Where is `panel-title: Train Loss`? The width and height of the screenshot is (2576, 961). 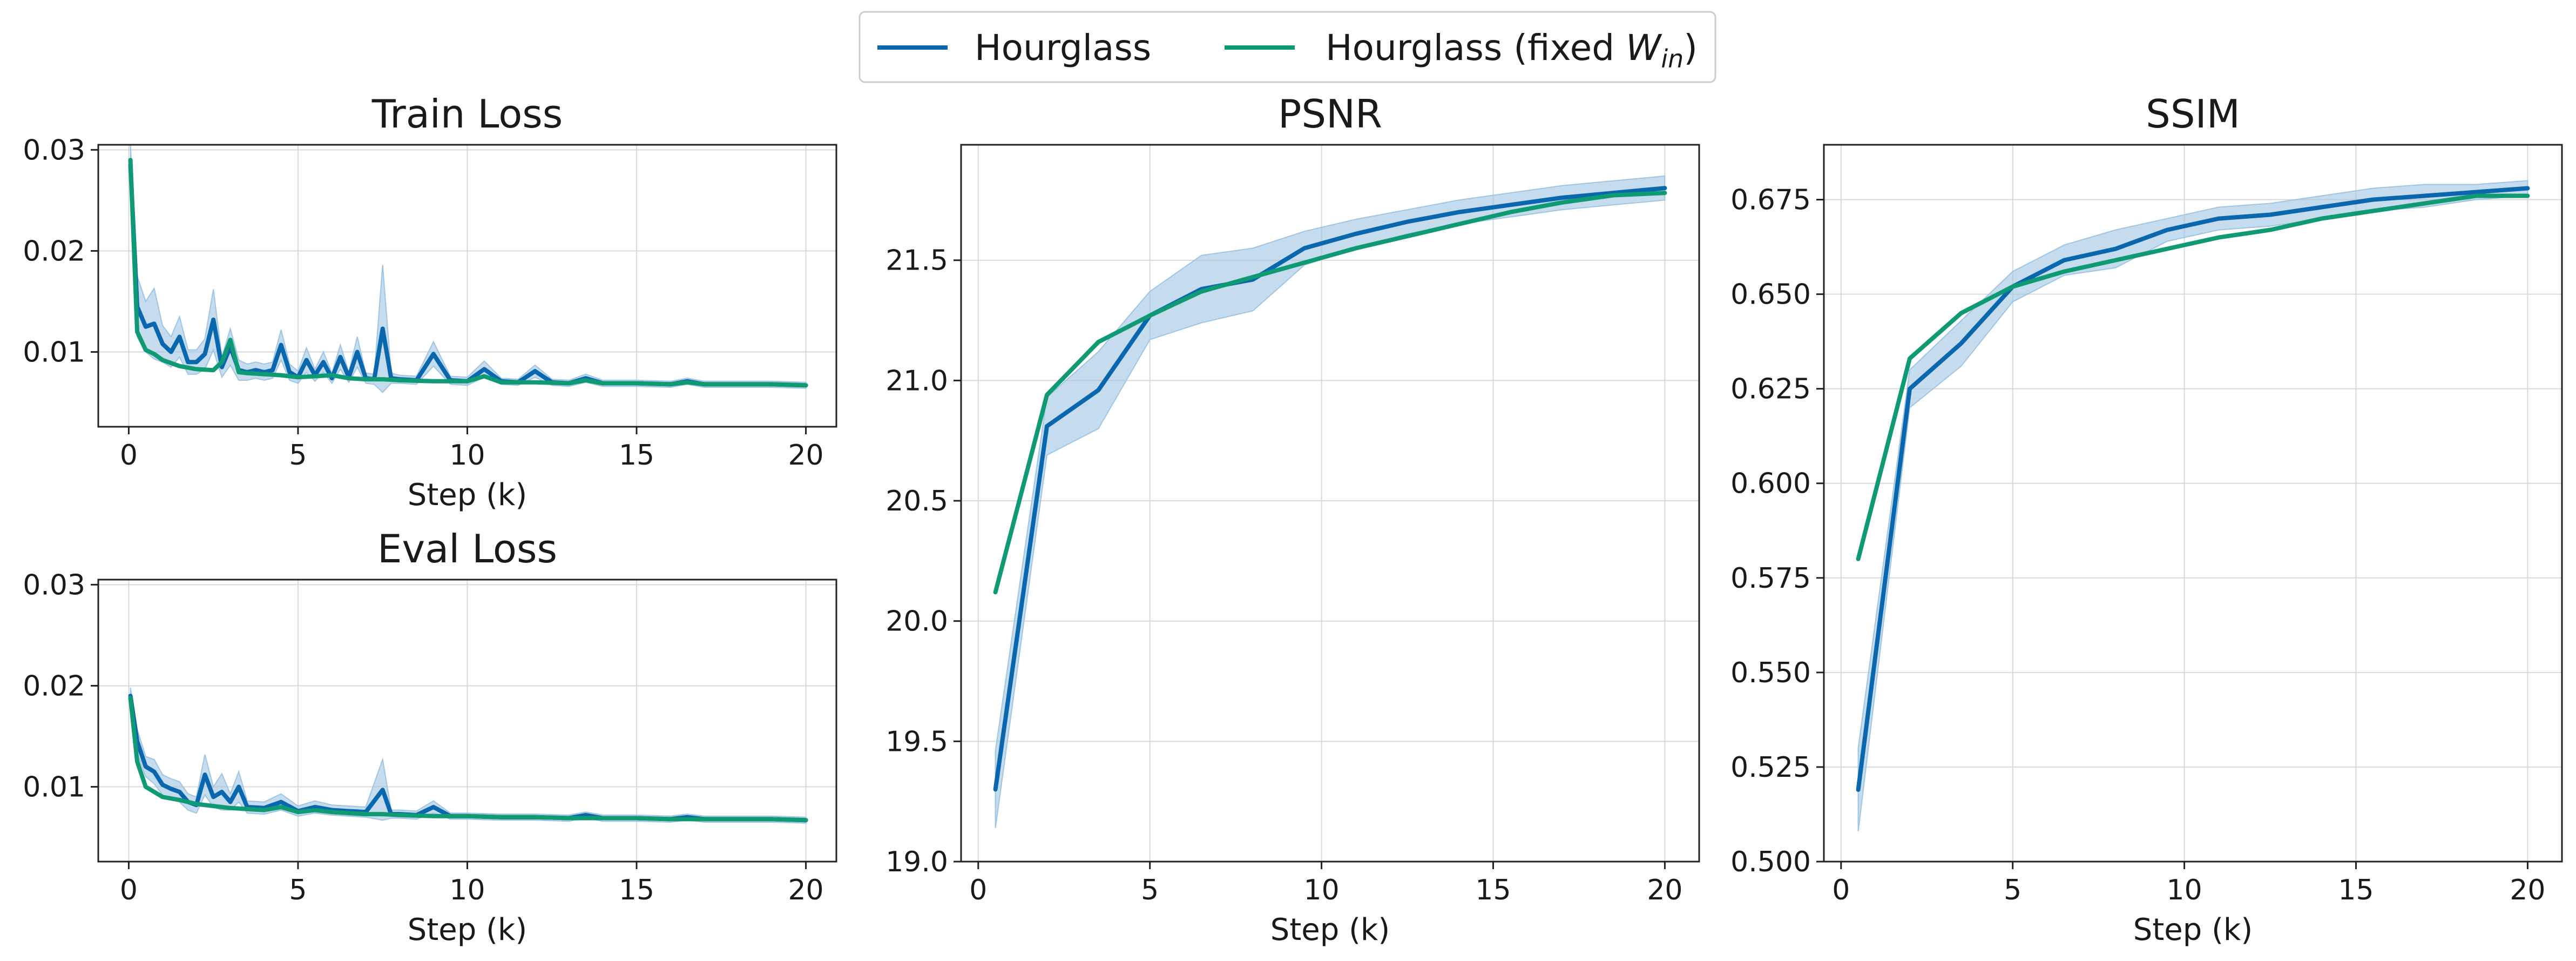
panel-title: Train Loss is located at coordinates (467, 114).